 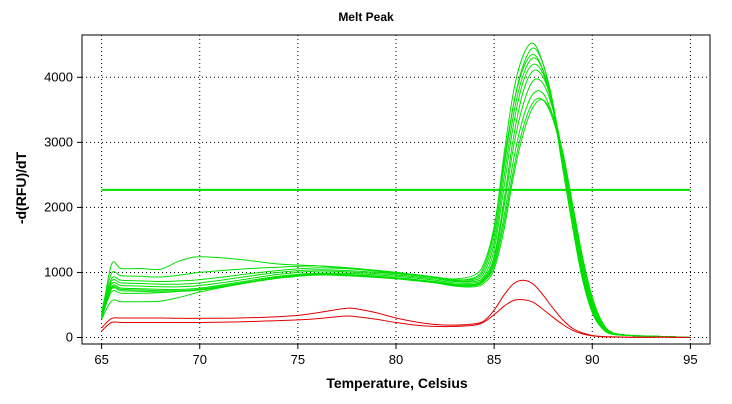 What do you see at coordinates (58, 206) in the screenshot?
I see `y-tick-label: 2000` at bounding box center [58, 206].